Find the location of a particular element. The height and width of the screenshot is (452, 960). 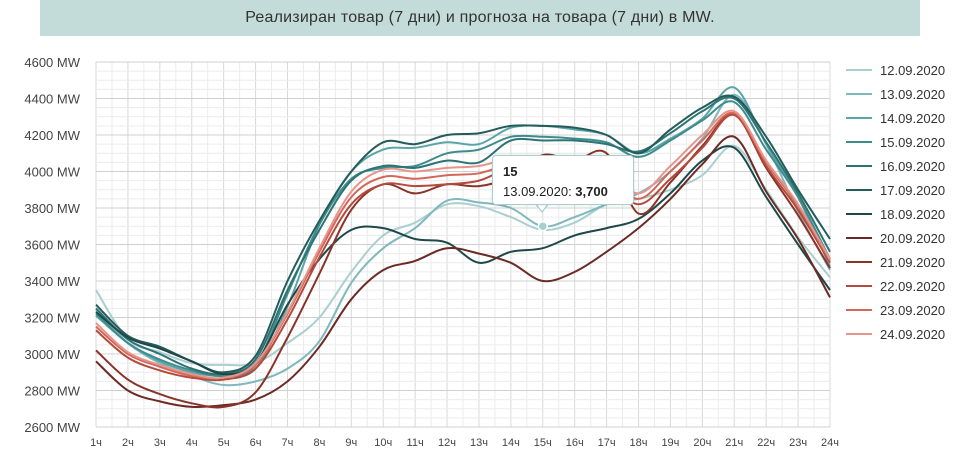

tooltip-value: 3,700 is located at coordinates (591, 191).